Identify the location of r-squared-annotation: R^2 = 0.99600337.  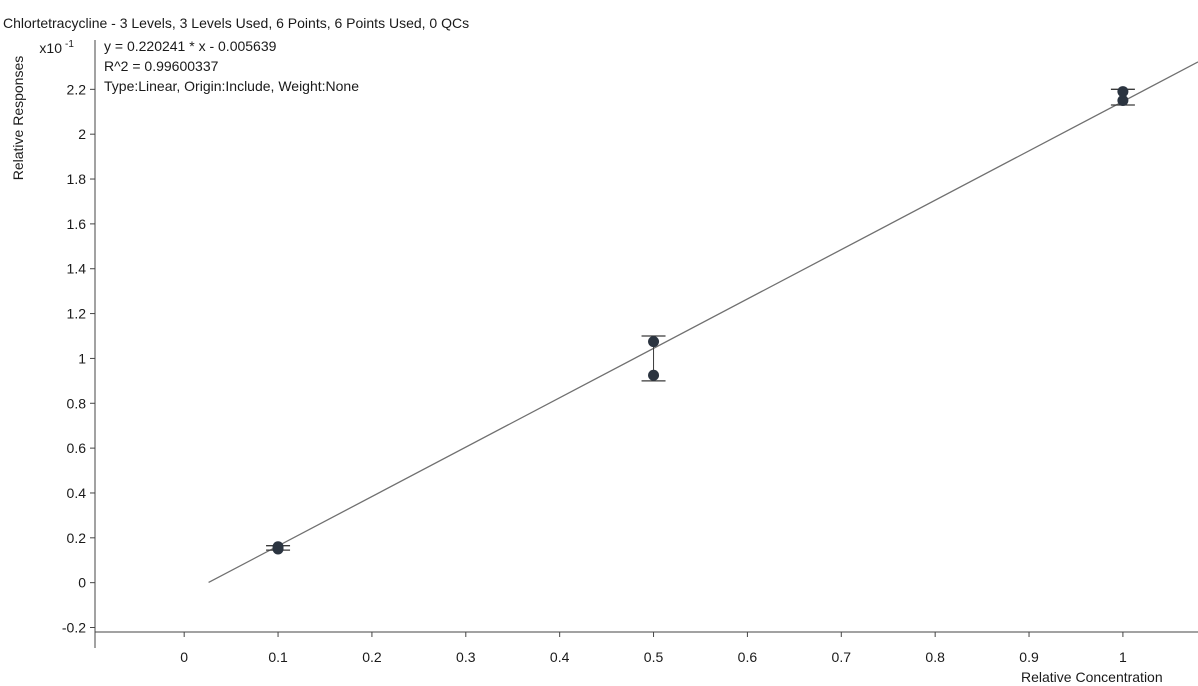
(161, 66).